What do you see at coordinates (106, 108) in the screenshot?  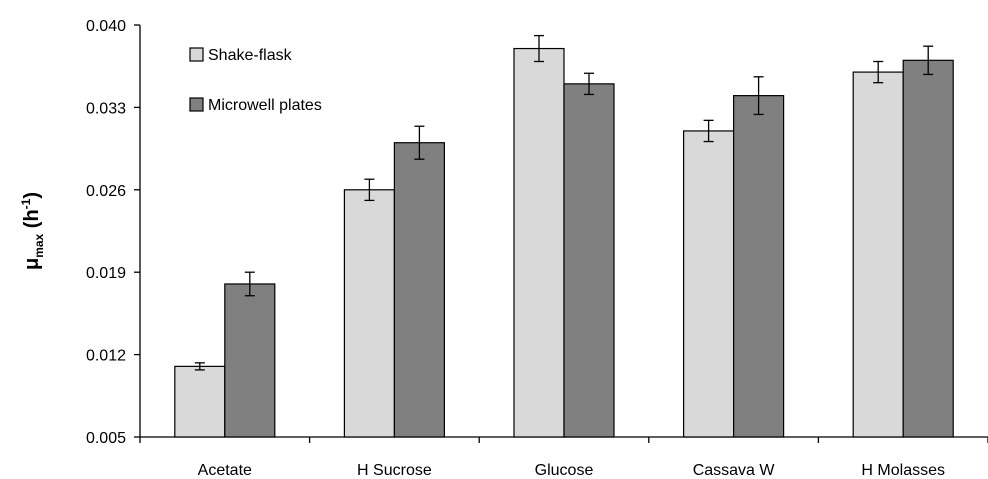 I see `y-tick-label: 0.033` at bounding box center [106, 108].